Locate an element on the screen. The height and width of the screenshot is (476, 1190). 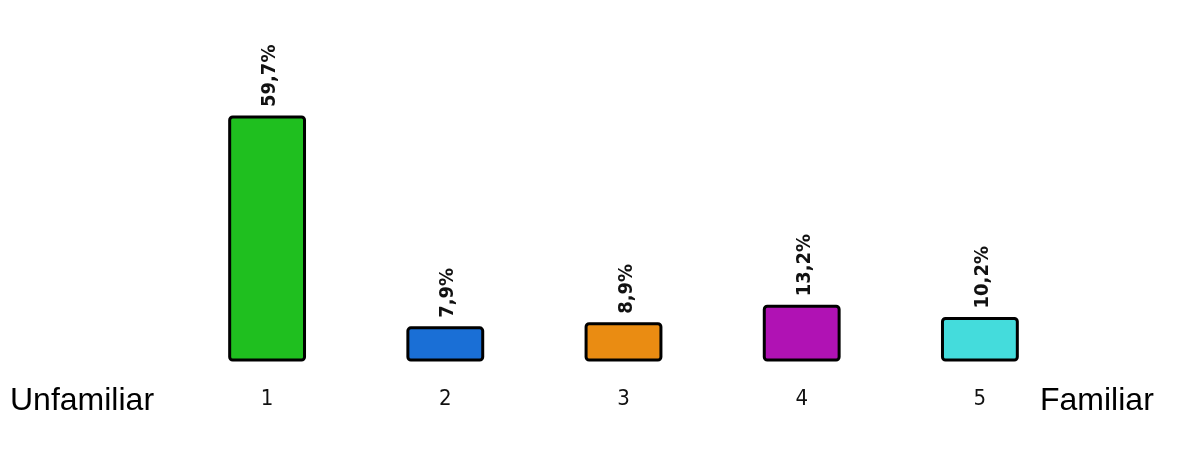
text: Unfamiliar is located at coordinates (82, 399).